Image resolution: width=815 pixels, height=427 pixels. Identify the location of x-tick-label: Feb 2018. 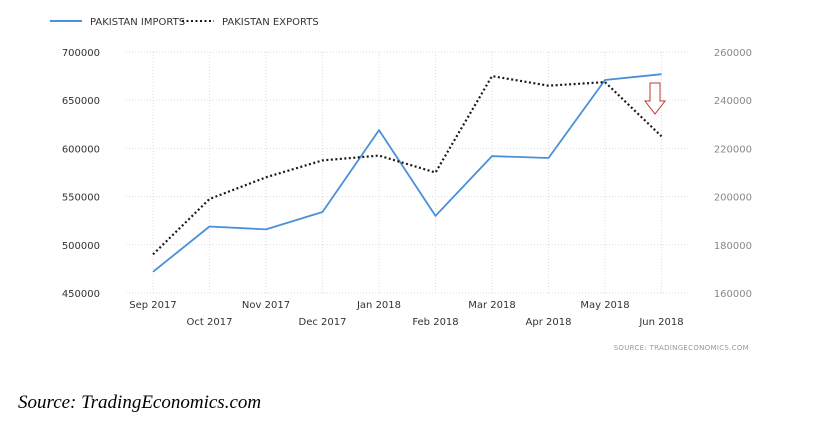
(435, 322).